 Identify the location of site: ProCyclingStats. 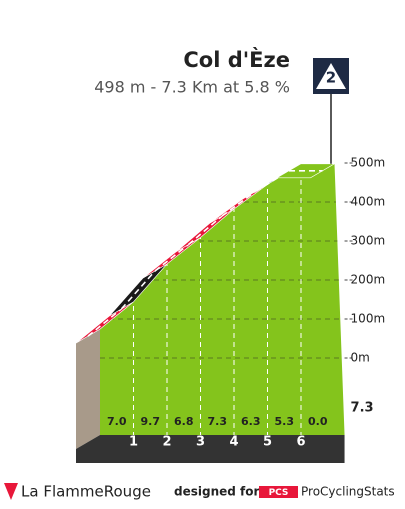
(348, 492).